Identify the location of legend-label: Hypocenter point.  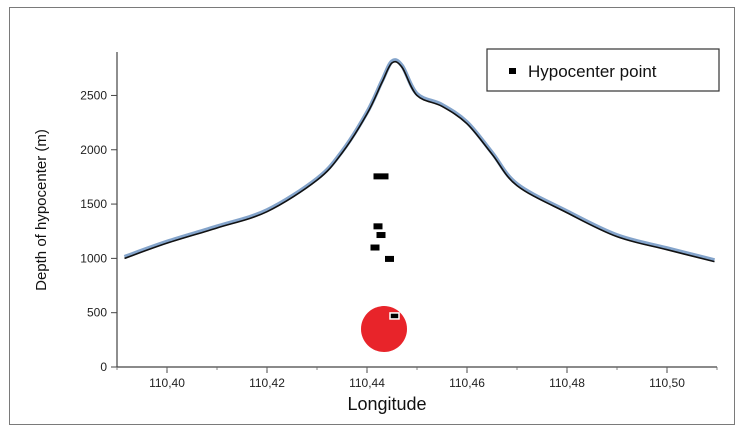
(592, 71).